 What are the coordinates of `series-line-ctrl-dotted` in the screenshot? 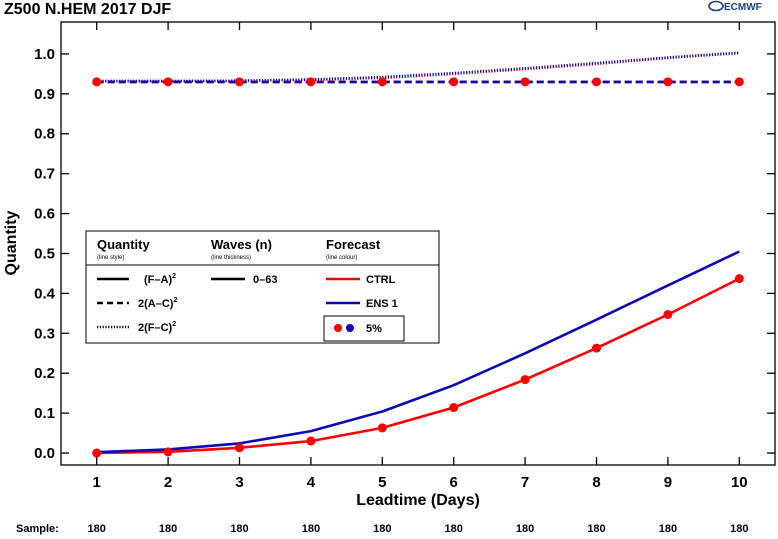 It's located at (418, 67).